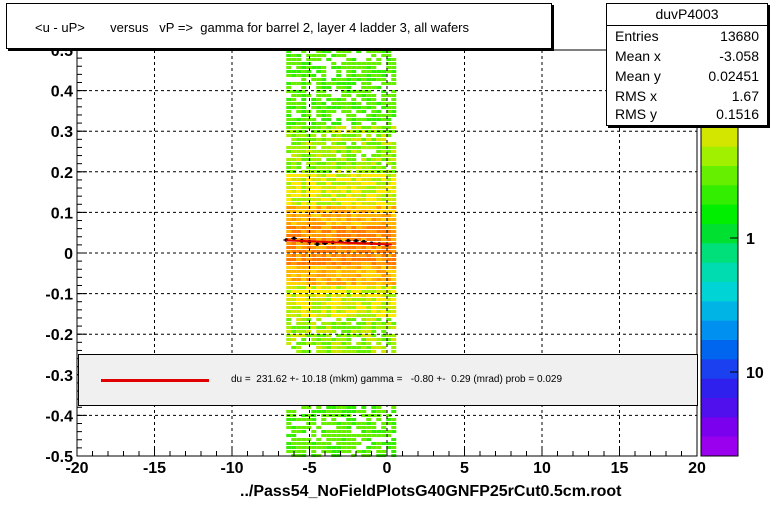  What do you see at coordinates (719, 176) in the screenshot?
I see `colorbar-segment` at bounding box center [719, 176].